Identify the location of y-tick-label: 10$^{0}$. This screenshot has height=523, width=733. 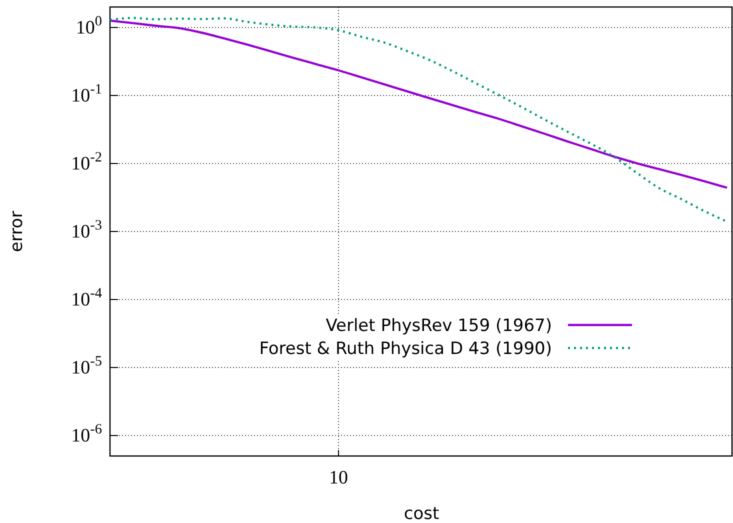
(89, 26).